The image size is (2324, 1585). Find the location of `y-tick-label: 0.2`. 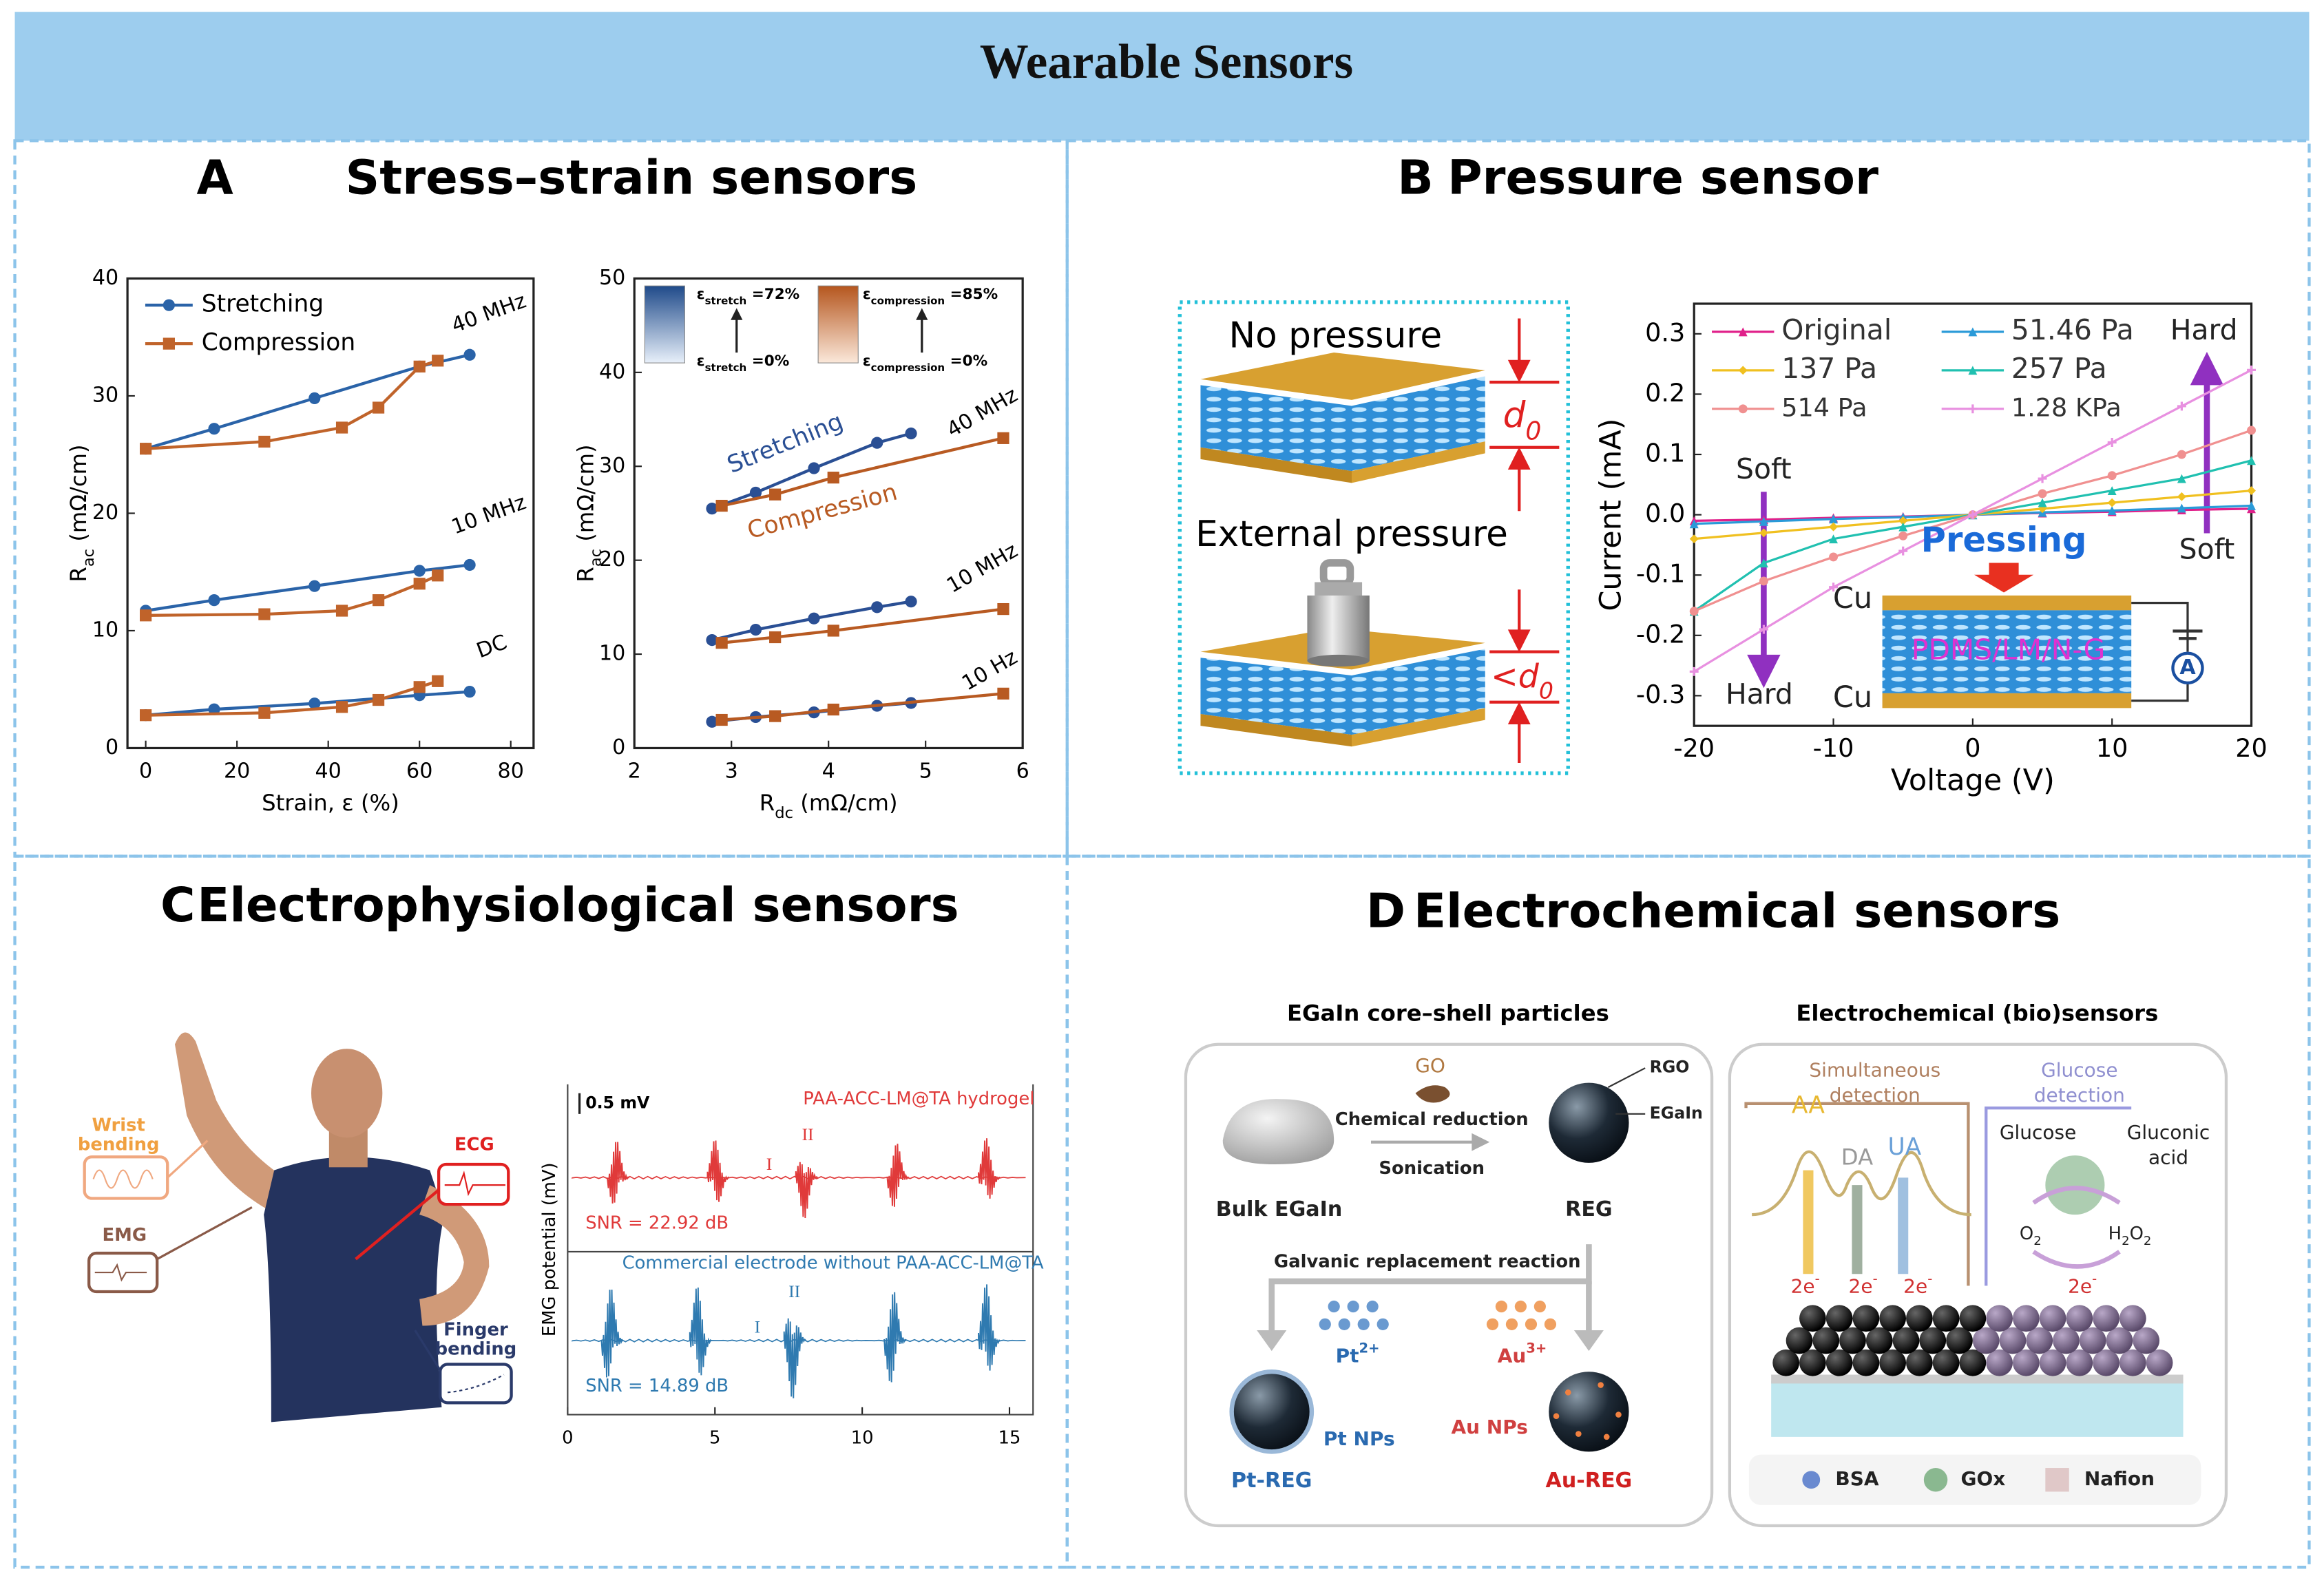

y-tick-label: 0.2 is located at coordinates (1665, 393).